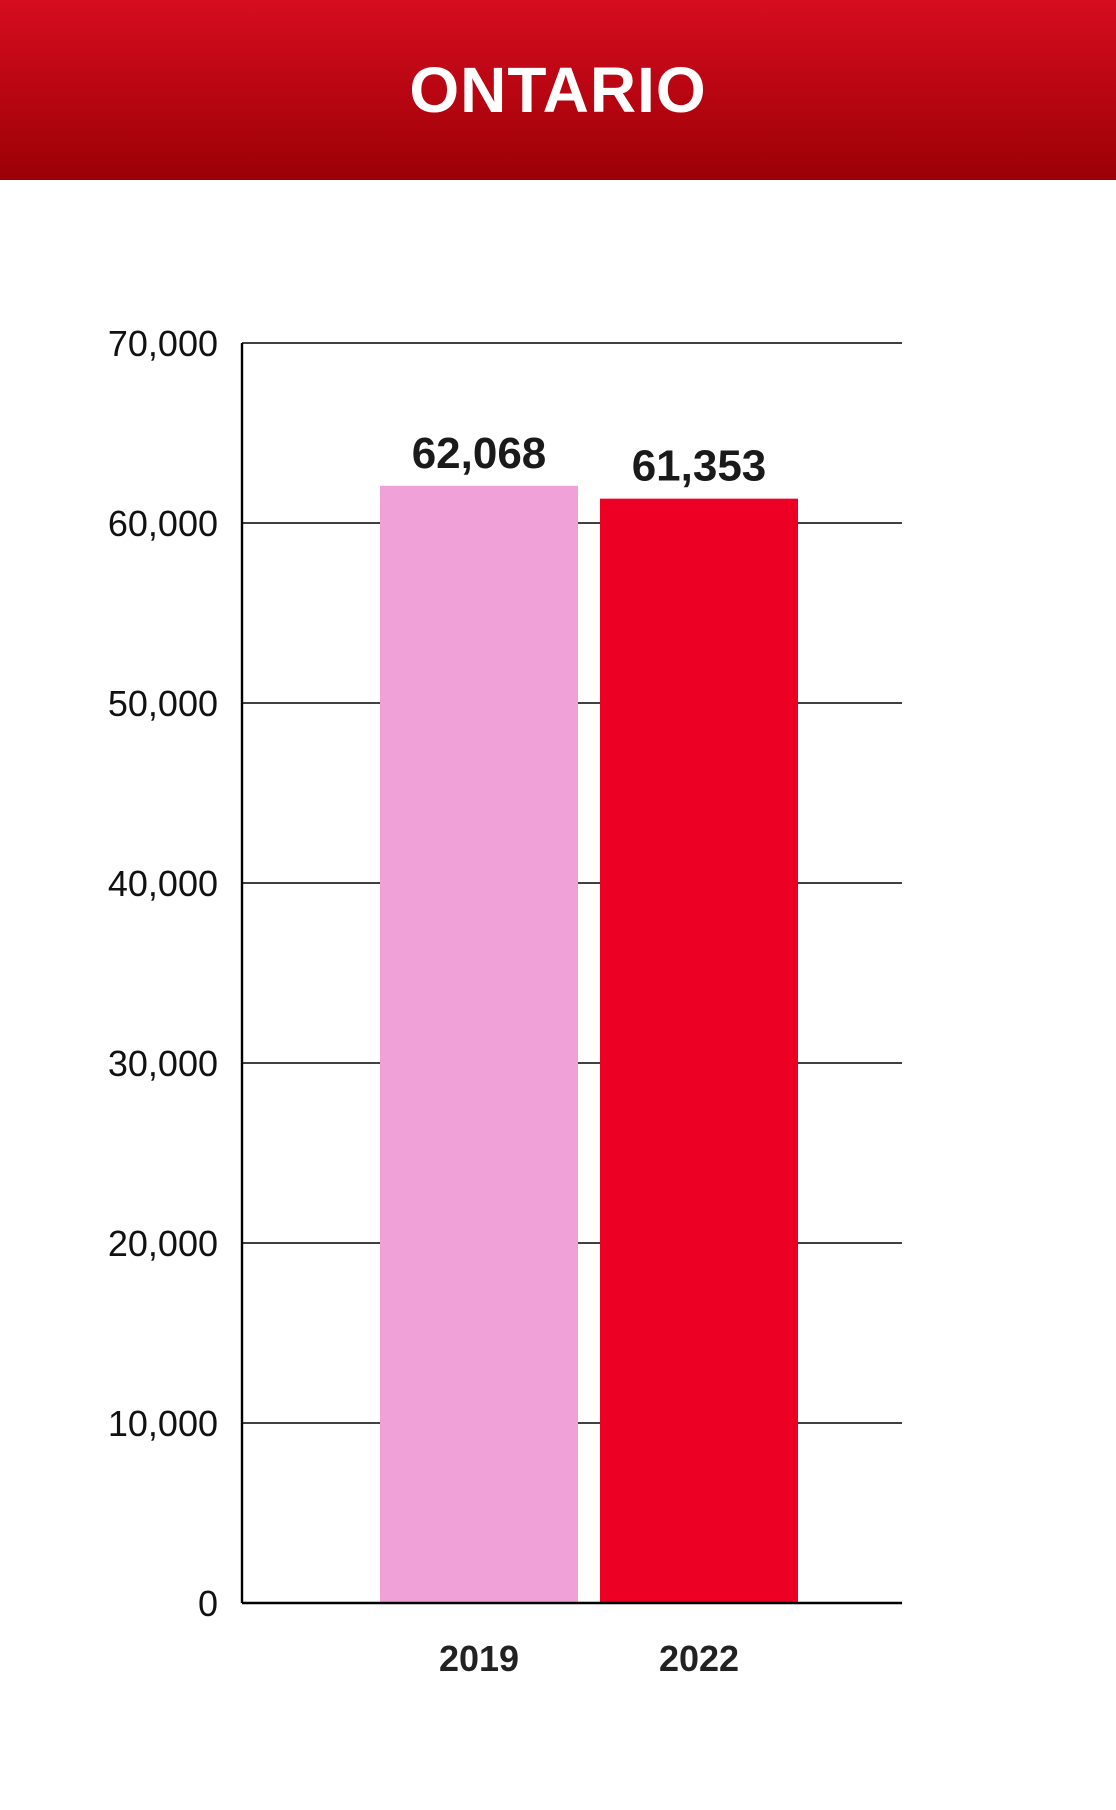 The height and width of the screenshot is (1810, 1116). I want to click on y-tick-label: 60,000, so click(163, 523).